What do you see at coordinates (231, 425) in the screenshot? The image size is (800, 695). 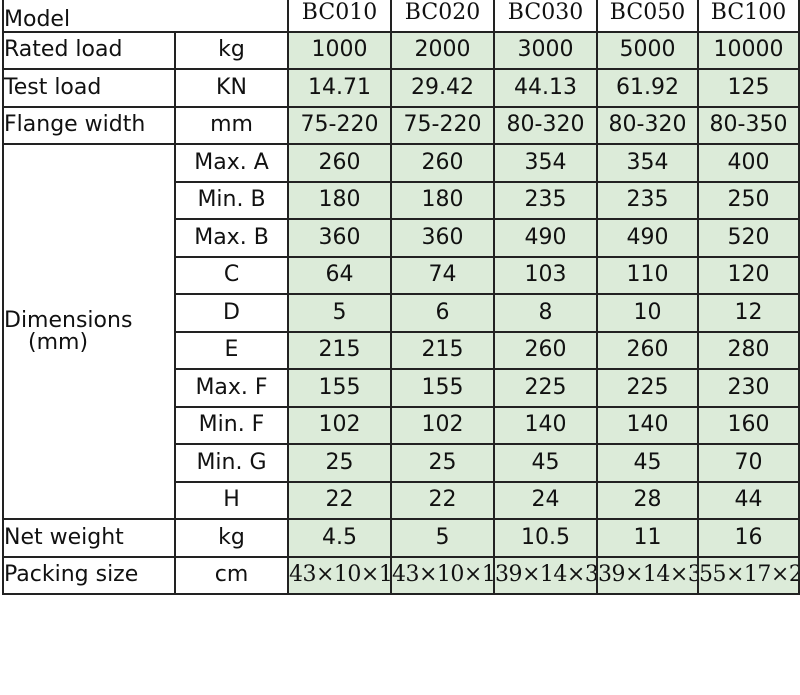 I see `dimension-label: Min. F` at bounding box center [231, 425].